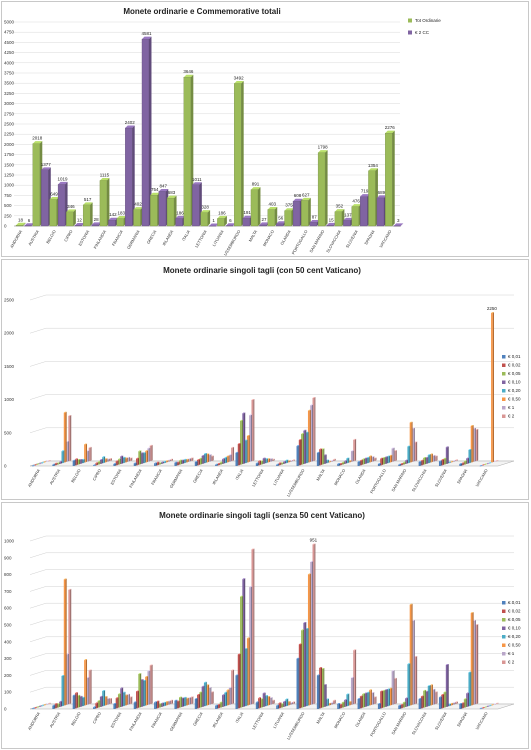 The height and width of the screenshot is (750, 531). Describe the element at coordinates (316, 241) in the screenshot. I see `x-tick-label: SAN MARINO` at that location.